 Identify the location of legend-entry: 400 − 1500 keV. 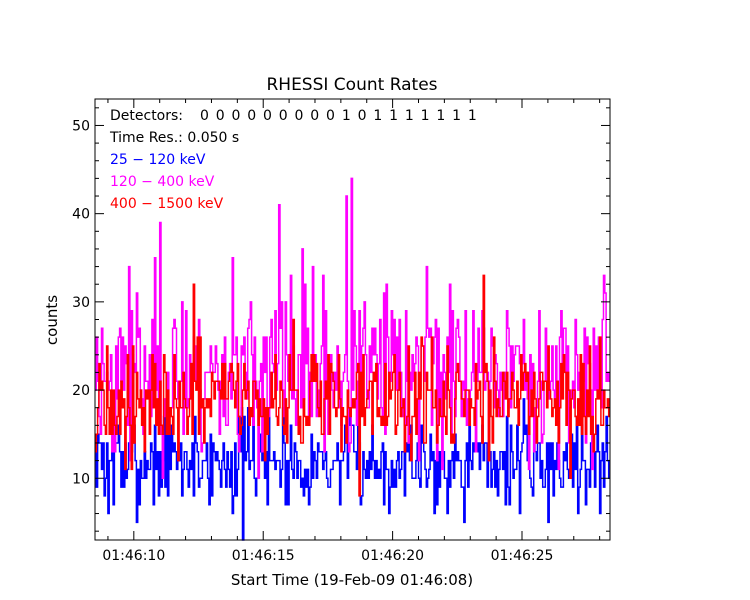
(167, 204).